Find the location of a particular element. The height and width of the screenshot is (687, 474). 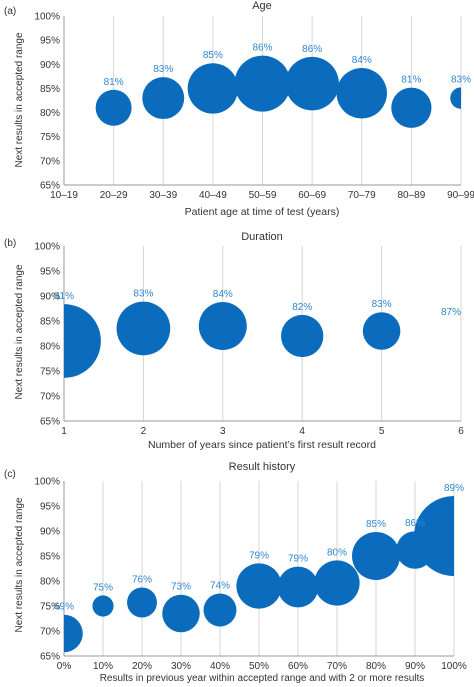

x-tick-label: 80–89 is located at coordinates (411, 195).